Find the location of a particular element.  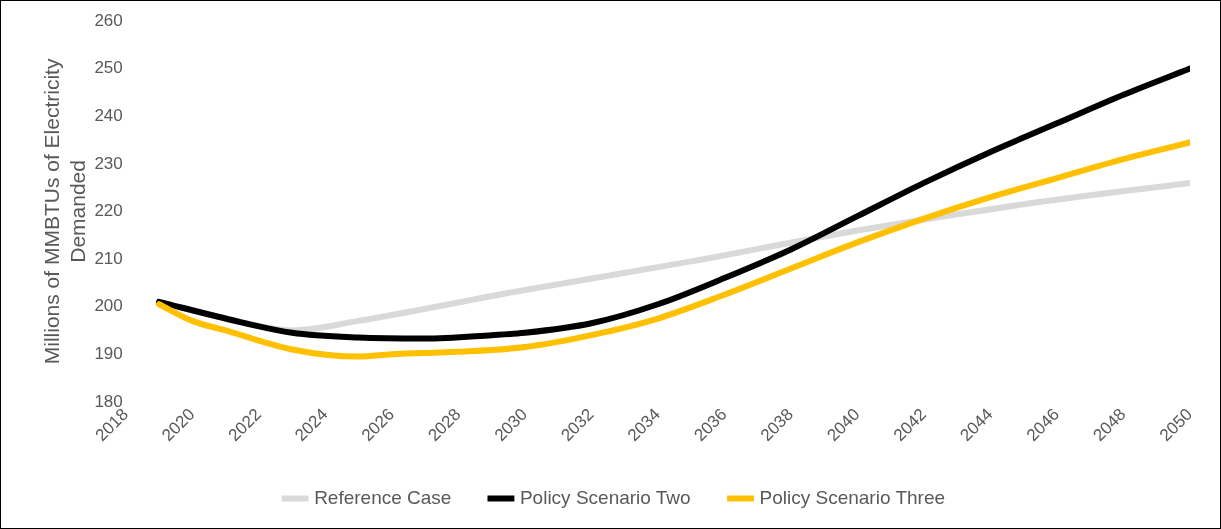

legend-label: Policy Scenario Three is located at coordinates (852, 497).